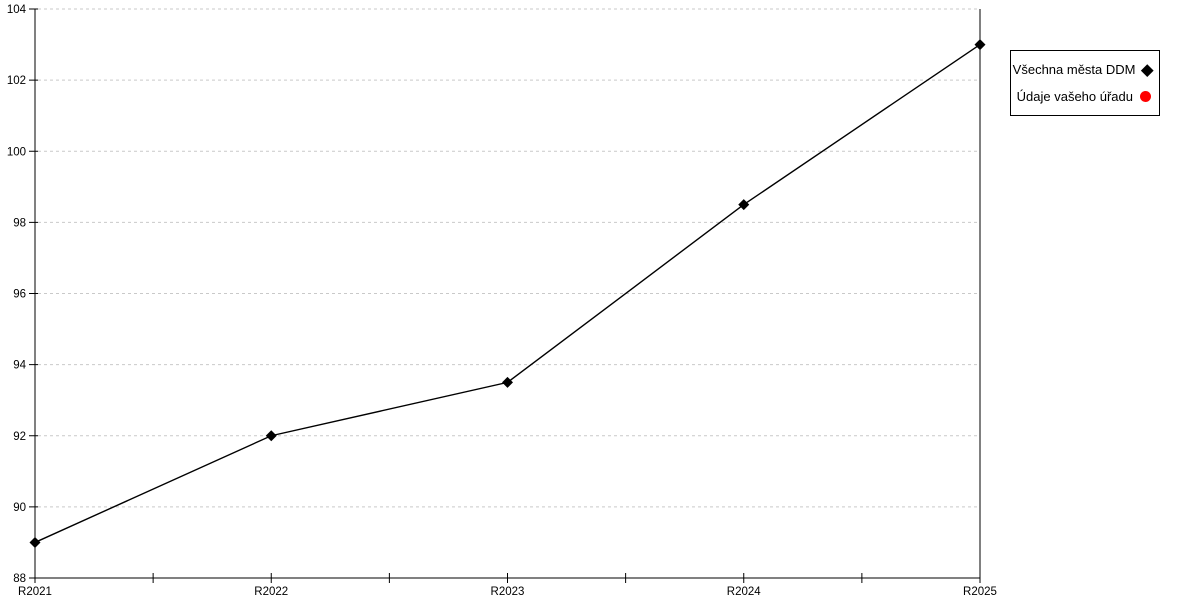 This screenshot has width=1200, height=600. What do you see at coordinates (1074, 70) in the screenshot?
I see `legend-label-all-cities: Všechna města DDM` at bounding box center [1074, 70].